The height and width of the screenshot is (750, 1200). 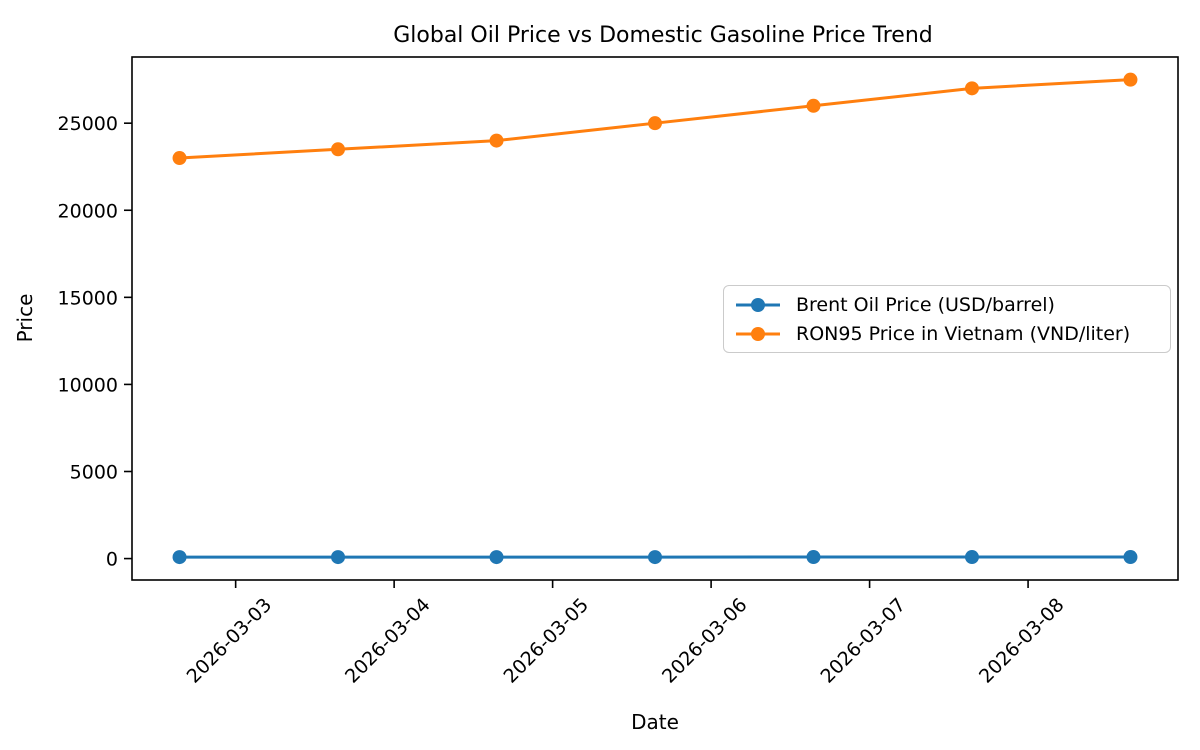 What do you see at coordinates (863, 641) in the screenshot?
I see `x-tick-label: 2026-03-07` at bounding box center [863, 641].